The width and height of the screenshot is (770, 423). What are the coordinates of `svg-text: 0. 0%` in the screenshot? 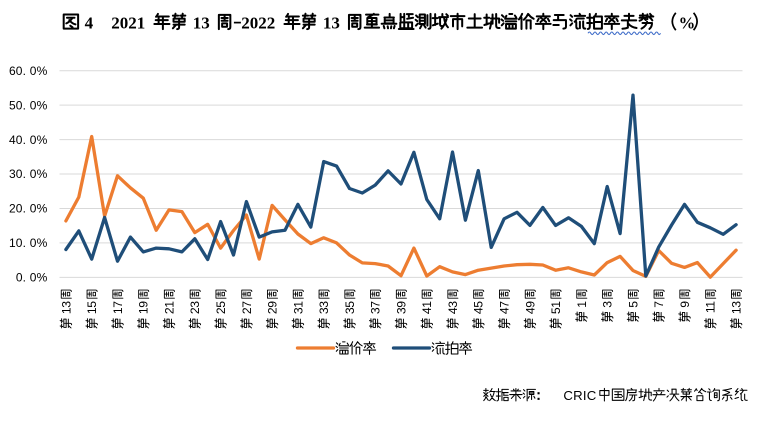 It's located at (32, 278).